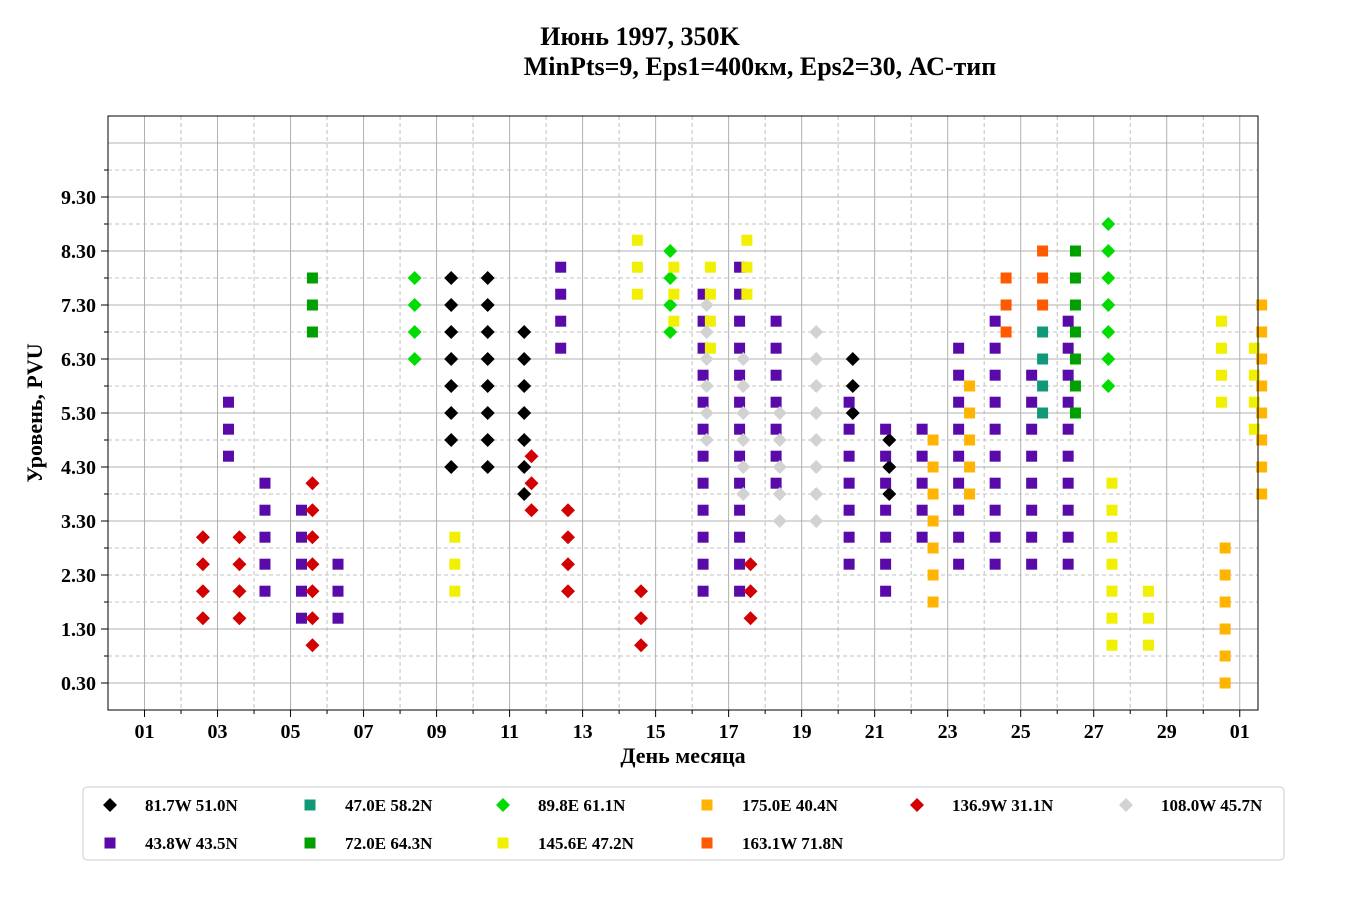 Image resolution: width=1360 pixels, height=900 pixels. I want to click on y-tick-label: 5.30, so click(78, 414).